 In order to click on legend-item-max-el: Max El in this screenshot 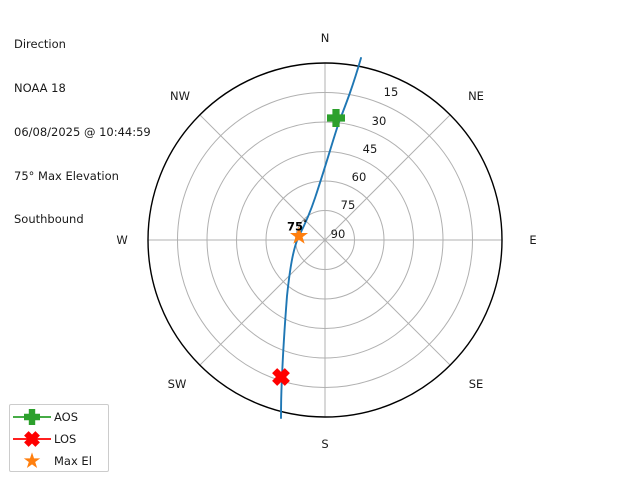, I will do `click(59, 461)`.